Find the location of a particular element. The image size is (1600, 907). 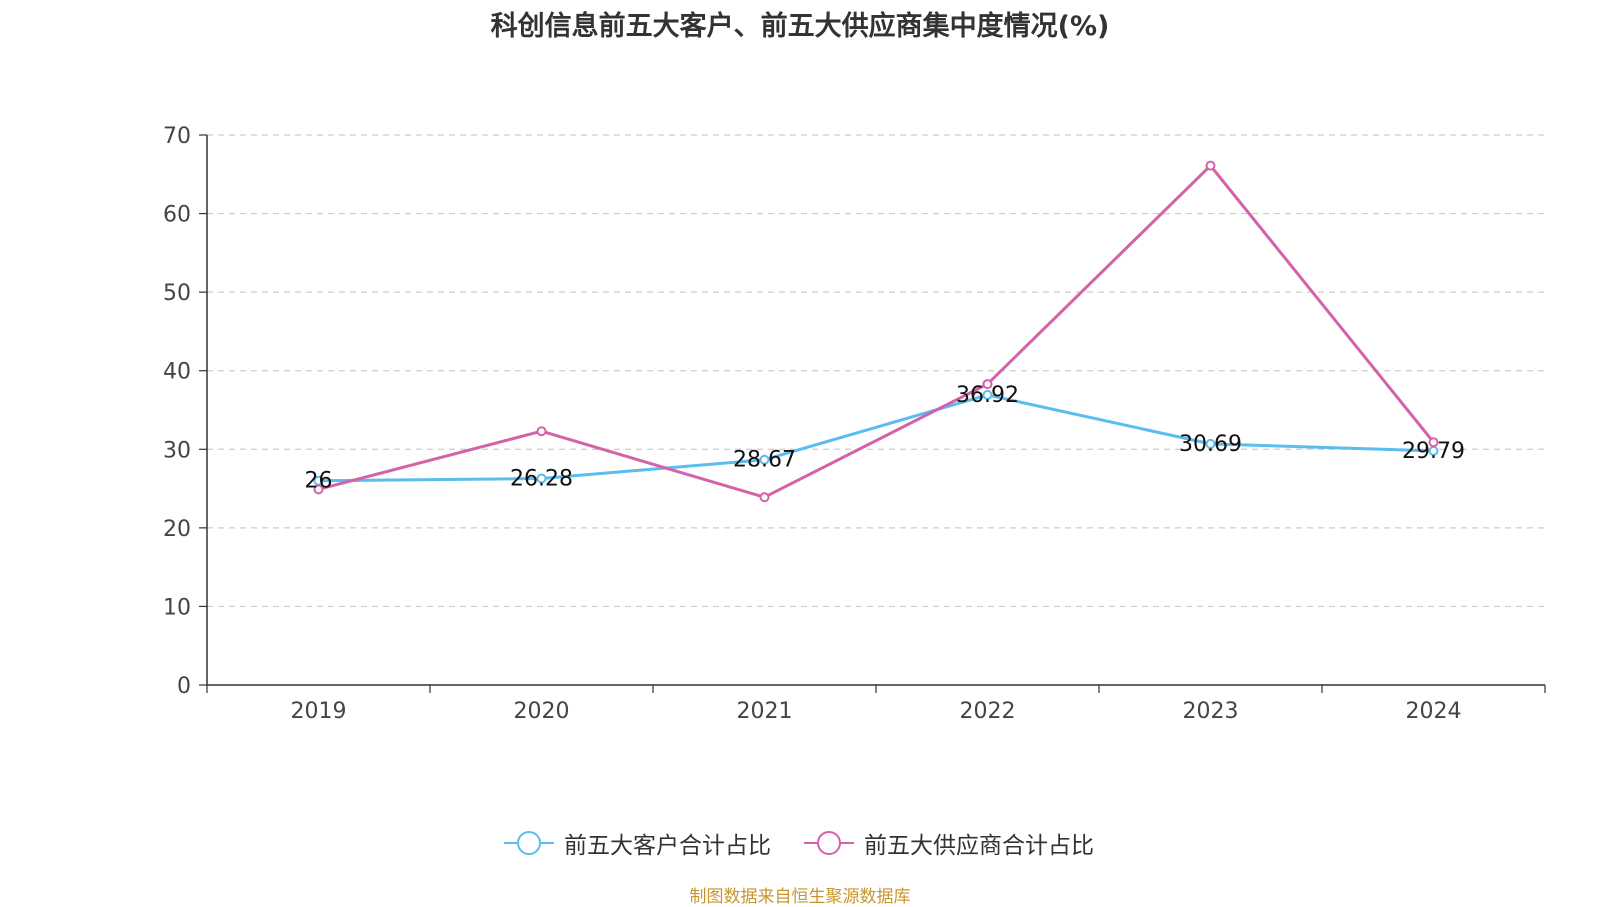

data-label: 28.67 is located at coordinates (764, 460).